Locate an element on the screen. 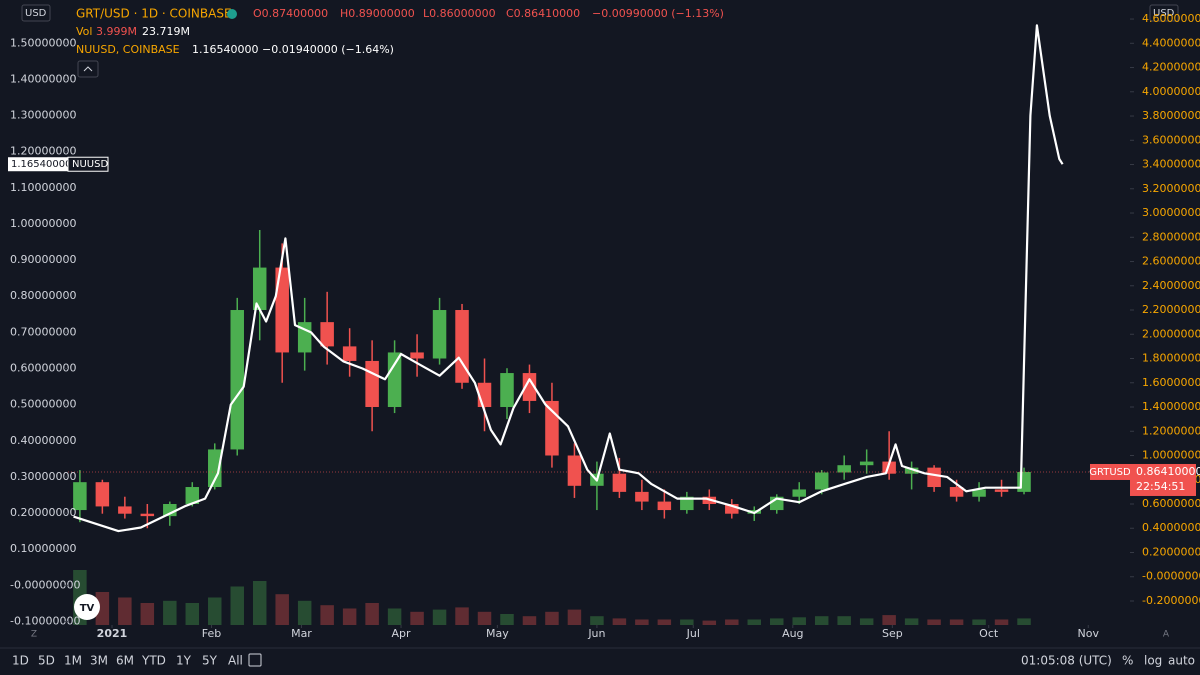 The image size is (1200, 675). range-button: 1M is located at coordinates (73, 661).